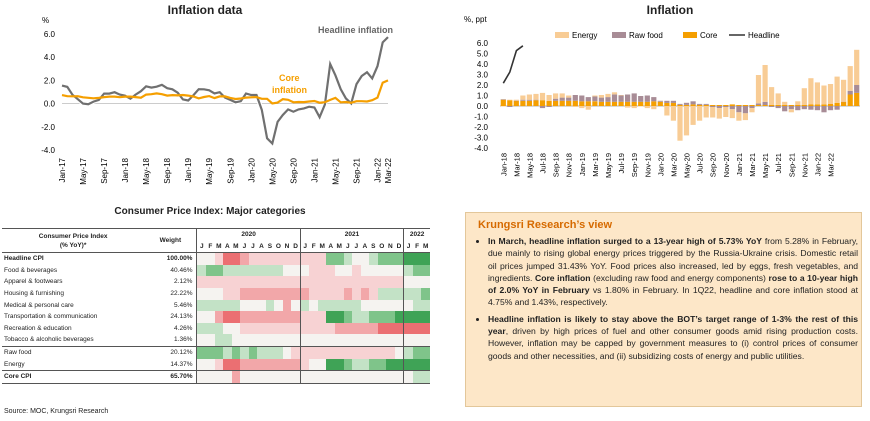  I want to click on heatmap-row: Energy 14.37%, so click(216, 364).